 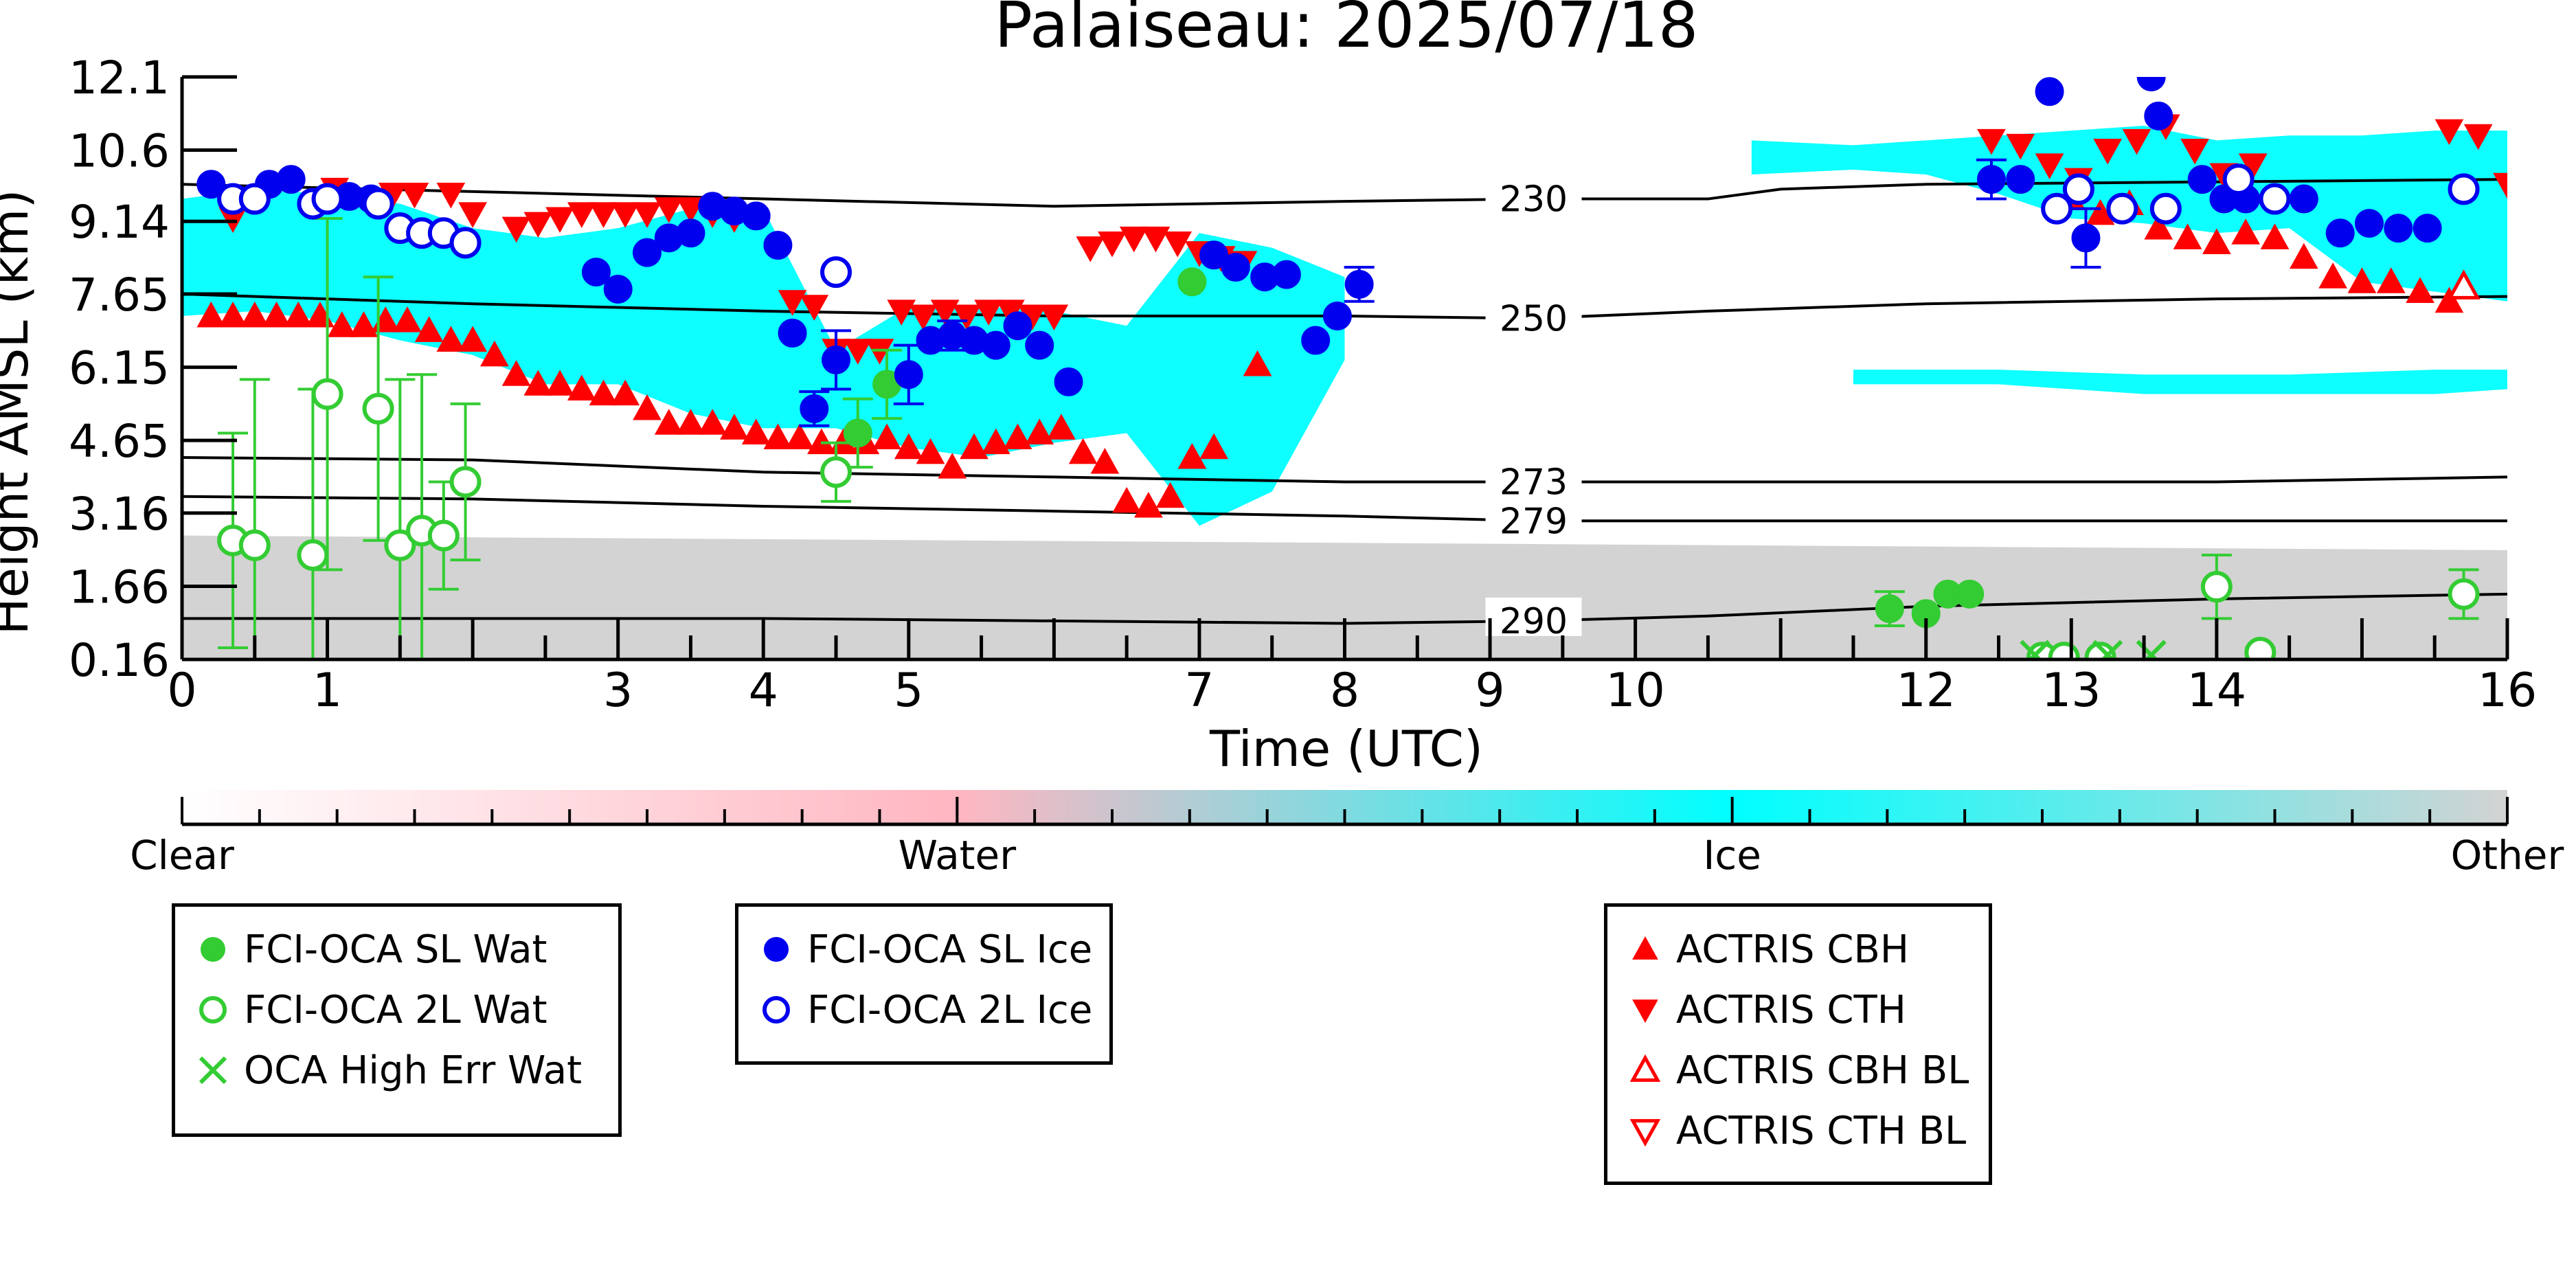 I want to click on legend-label: ACTRIS CBH BL, so click(x=1822, y=1070).